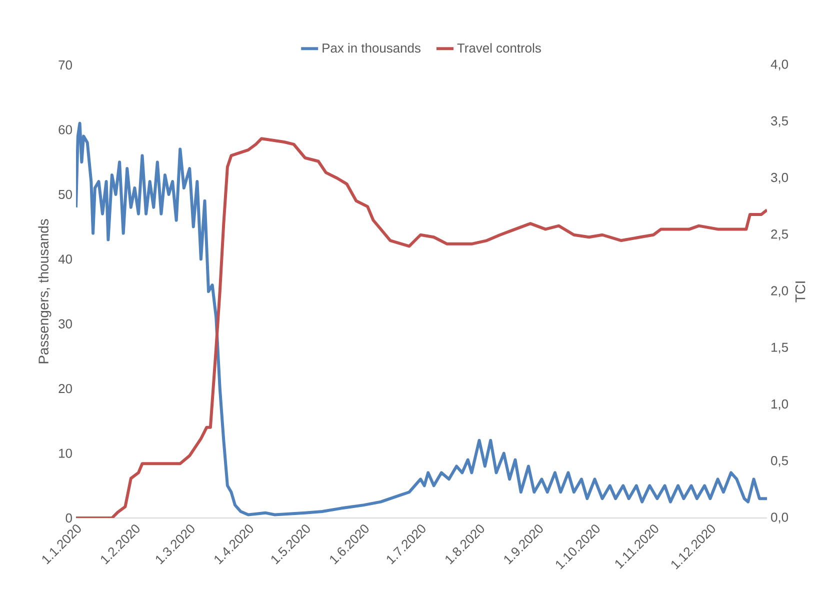  I want to click on y2-tick-label: 2,5, so click(779, 235).